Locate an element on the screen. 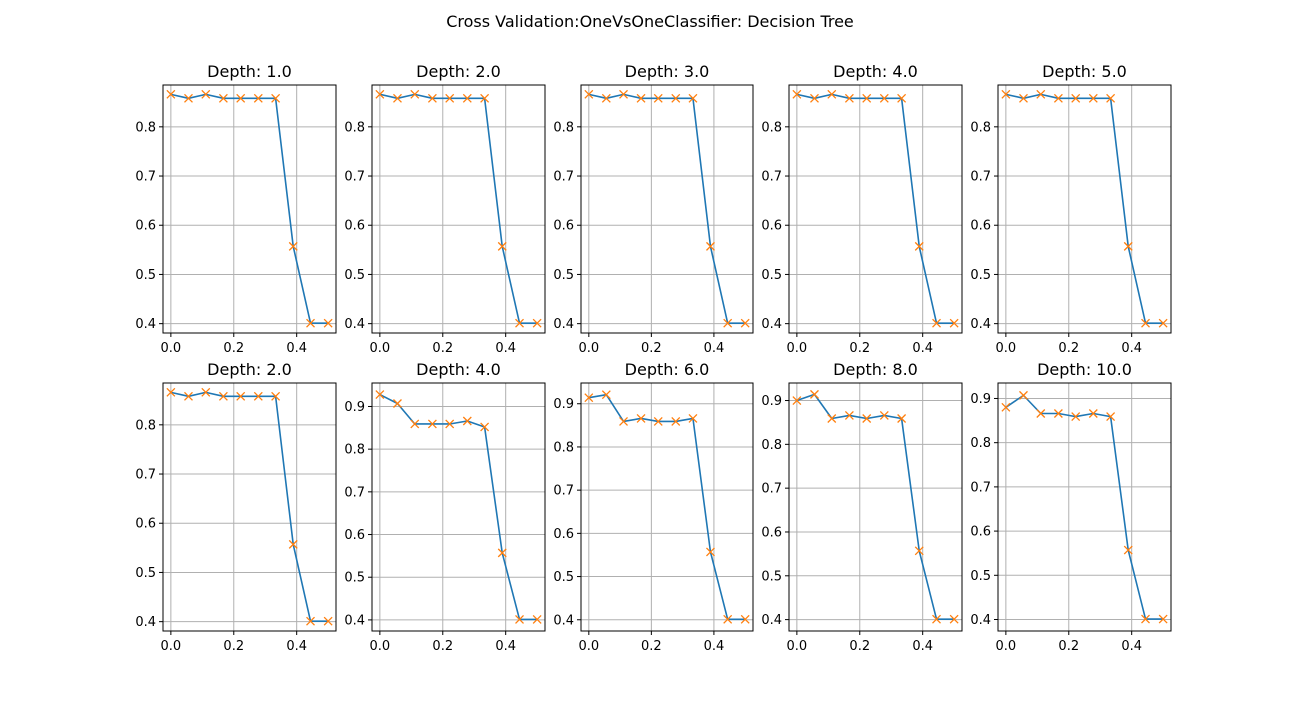 The image size is (1301, 710). subplot-9: 0.0 0.2 0.4 0.4 0.5 0.6 0.7 0.8 0.9 Depth: 8.0 is located at coordinates (862, 507).